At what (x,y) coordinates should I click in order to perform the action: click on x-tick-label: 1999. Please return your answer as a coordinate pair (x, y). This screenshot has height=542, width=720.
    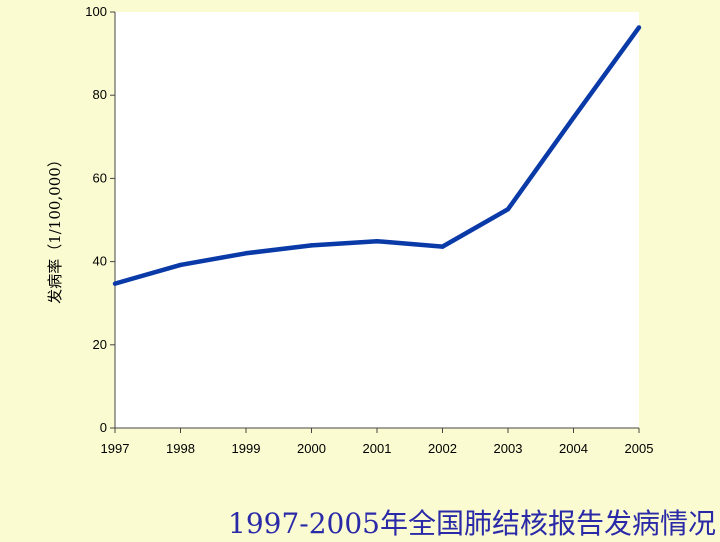
    Looking at the image, I should click on (246, 448).